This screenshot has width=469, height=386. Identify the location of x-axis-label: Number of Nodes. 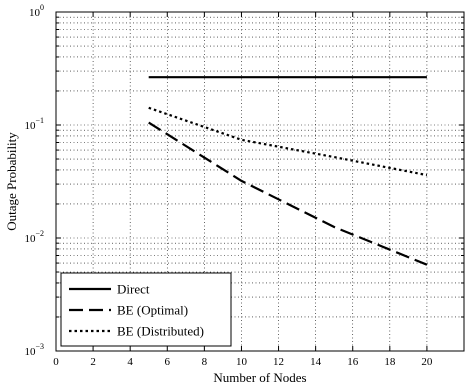
(259, 377).